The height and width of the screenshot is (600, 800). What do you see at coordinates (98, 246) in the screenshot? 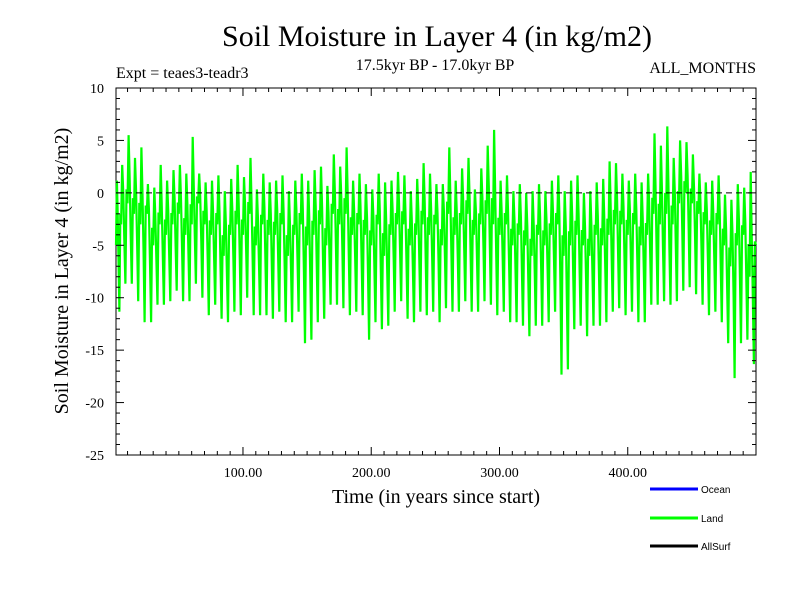
I see `y-tick-label: -5` at bounding box center [98, 246].